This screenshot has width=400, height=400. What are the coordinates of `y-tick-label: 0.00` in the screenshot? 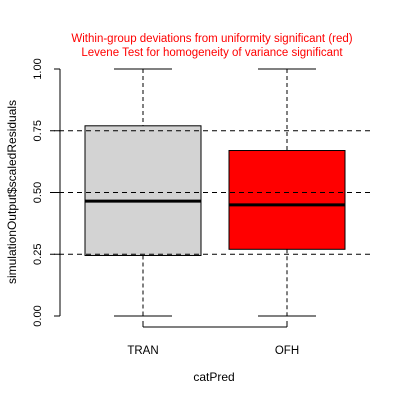 It's located at (38, 315).